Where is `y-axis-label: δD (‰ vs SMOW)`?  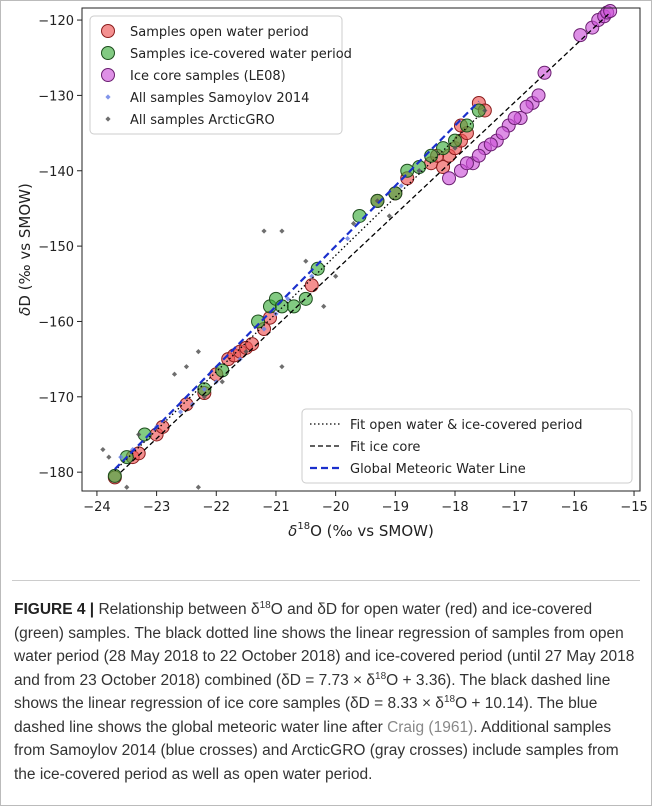
y-axis-label: δD (‰ vs SMOW) is located at coordinates (25, 249).